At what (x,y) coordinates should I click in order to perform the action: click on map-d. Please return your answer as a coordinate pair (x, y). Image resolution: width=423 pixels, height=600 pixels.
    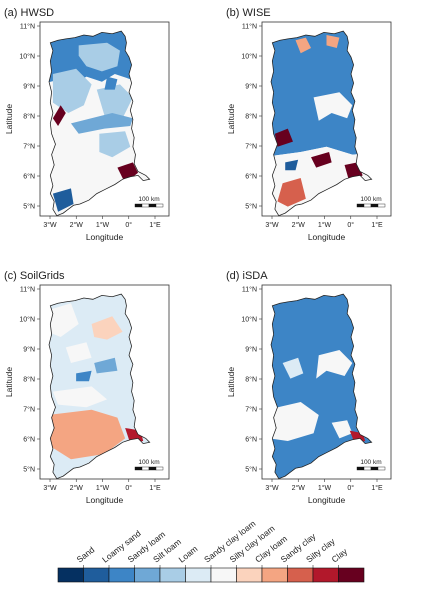
    Looking at the image, I should click on (321, 386).